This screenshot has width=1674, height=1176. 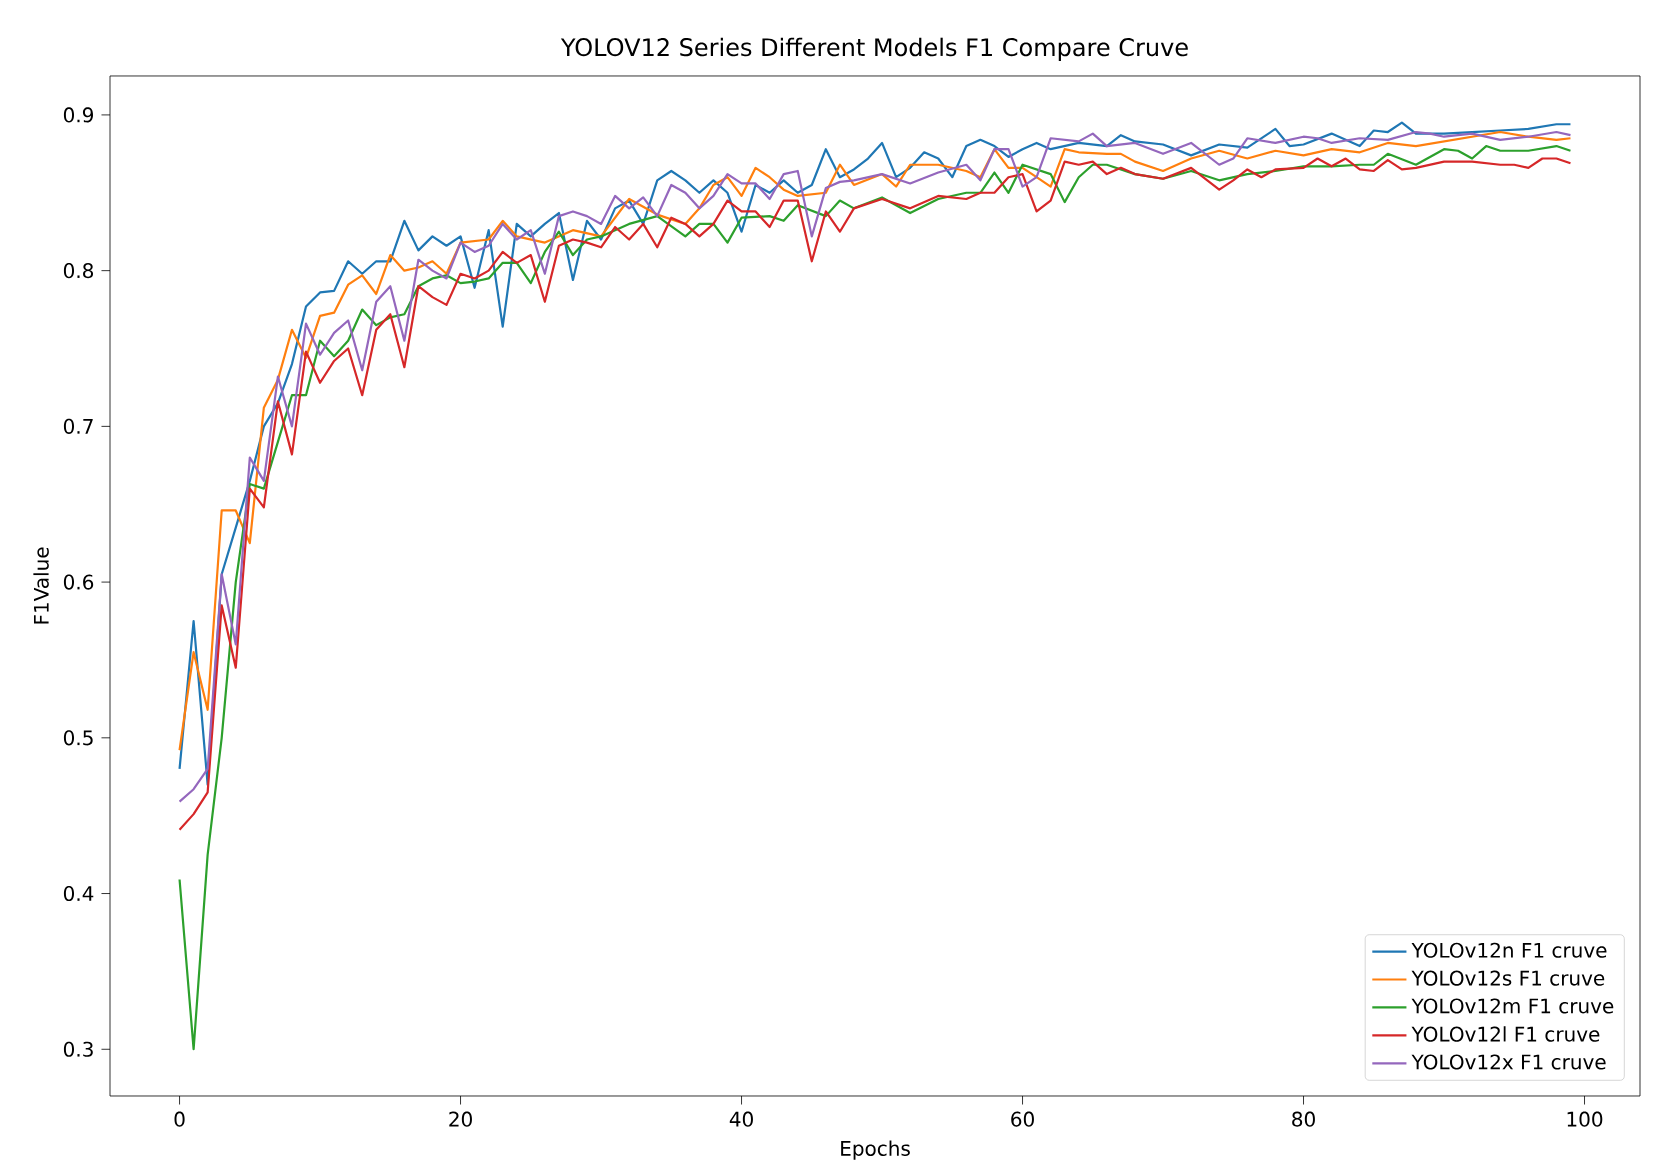 I want to click on legend-label: YOLOv12l F1 cruve, so click(x=1505, y=1034).